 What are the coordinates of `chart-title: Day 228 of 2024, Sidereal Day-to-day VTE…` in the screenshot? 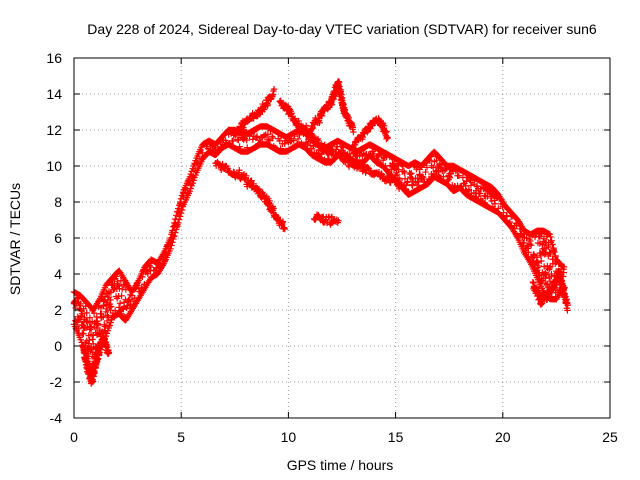 It's located at (342, 29).